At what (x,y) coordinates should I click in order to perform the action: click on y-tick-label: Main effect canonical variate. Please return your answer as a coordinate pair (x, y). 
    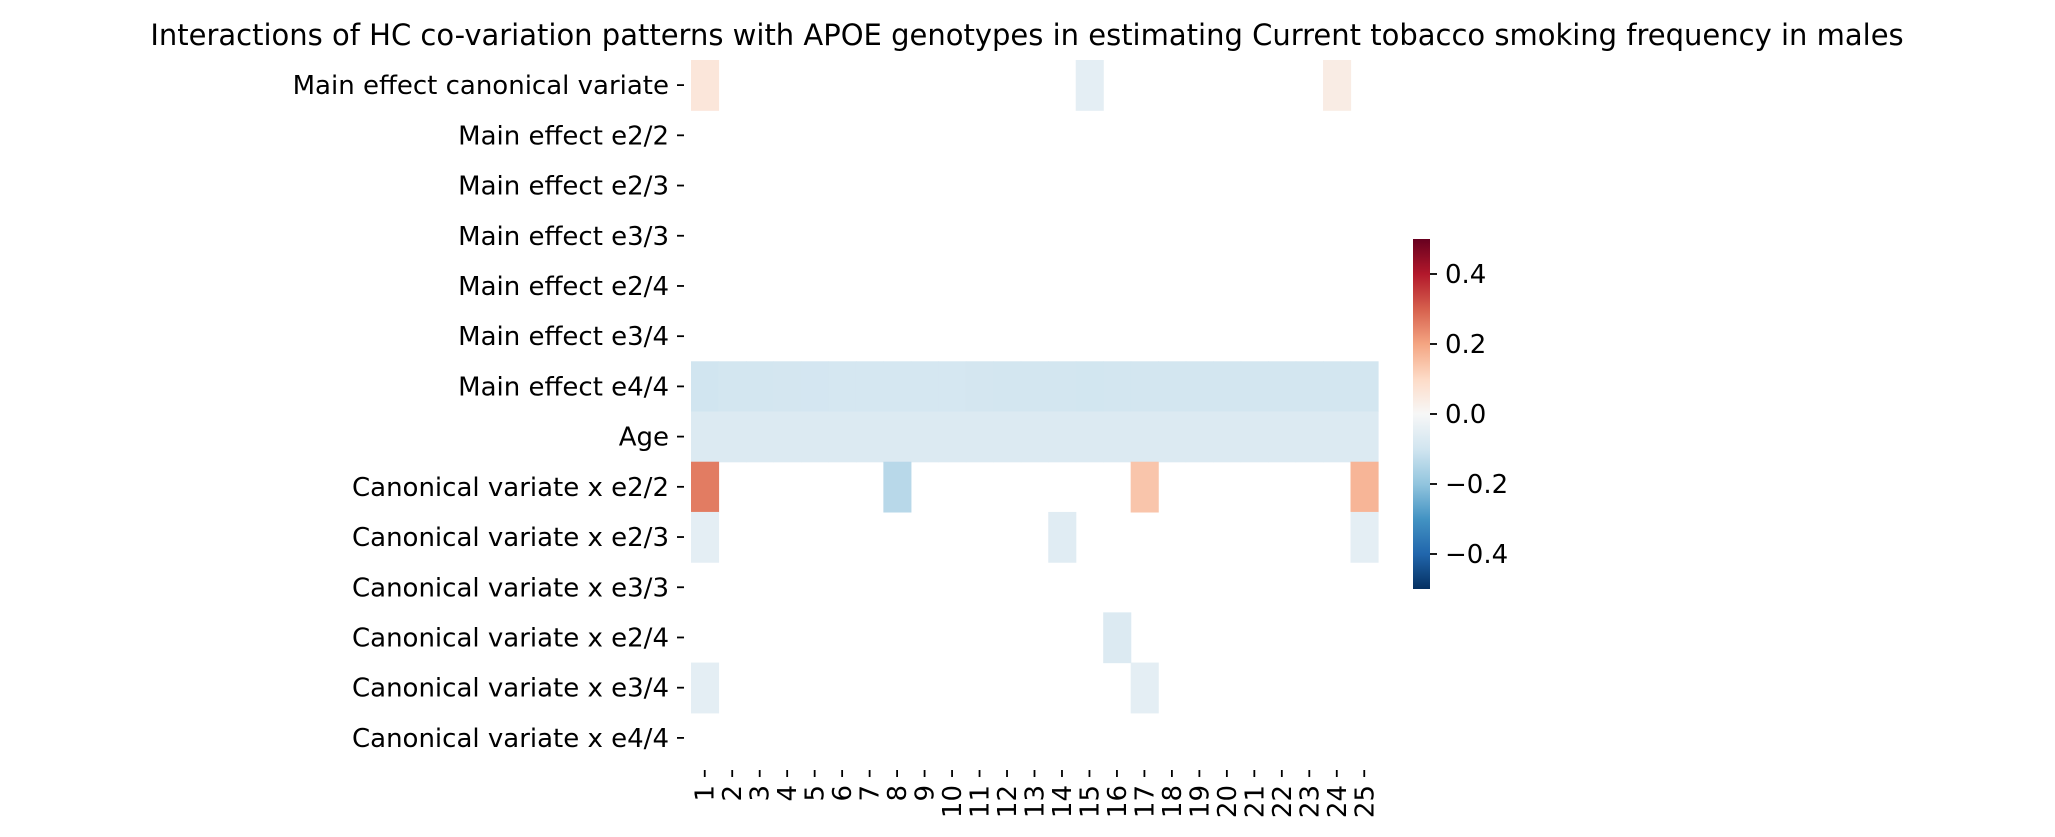
    Looking at the image, I should click on (481, 86).